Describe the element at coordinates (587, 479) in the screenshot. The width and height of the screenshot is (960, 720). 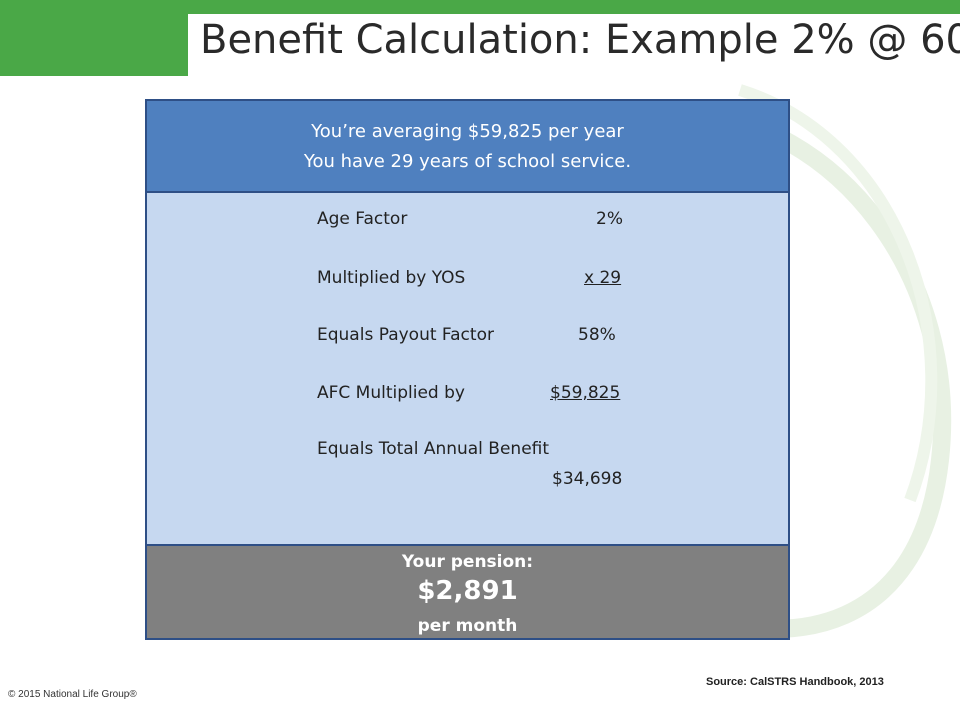
I see `total-benefit-value: $34,698` at that location.